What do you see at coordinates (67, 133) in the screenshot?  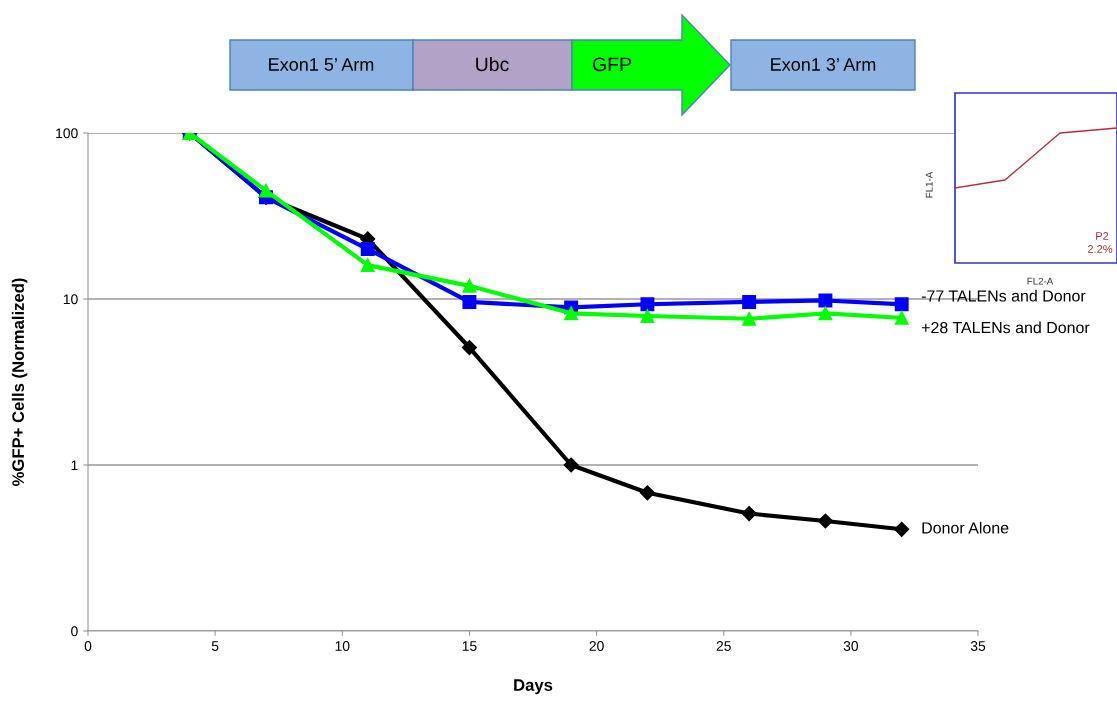 I see `y-tick-label: 100` at bounding box center [67, 133].